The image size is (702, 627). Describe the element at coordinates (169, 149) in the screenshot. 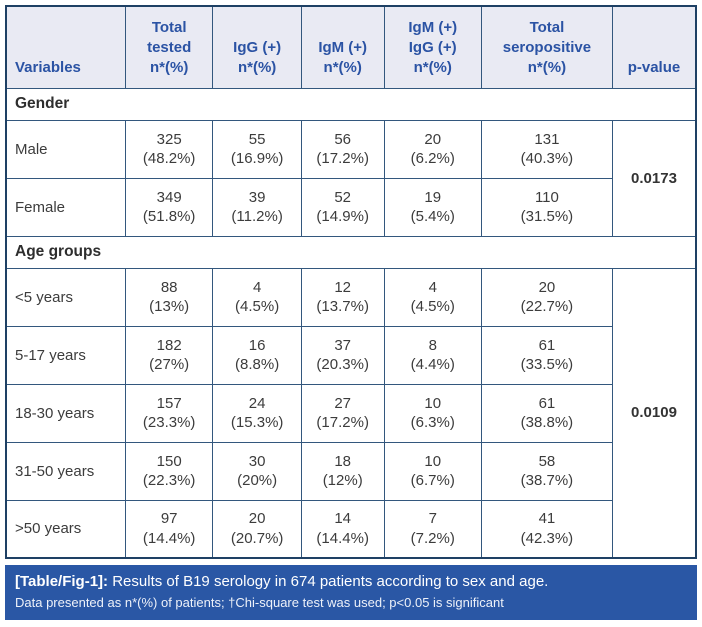

I see `cell-male-total-tested: 325 (48.2%)` at that location.